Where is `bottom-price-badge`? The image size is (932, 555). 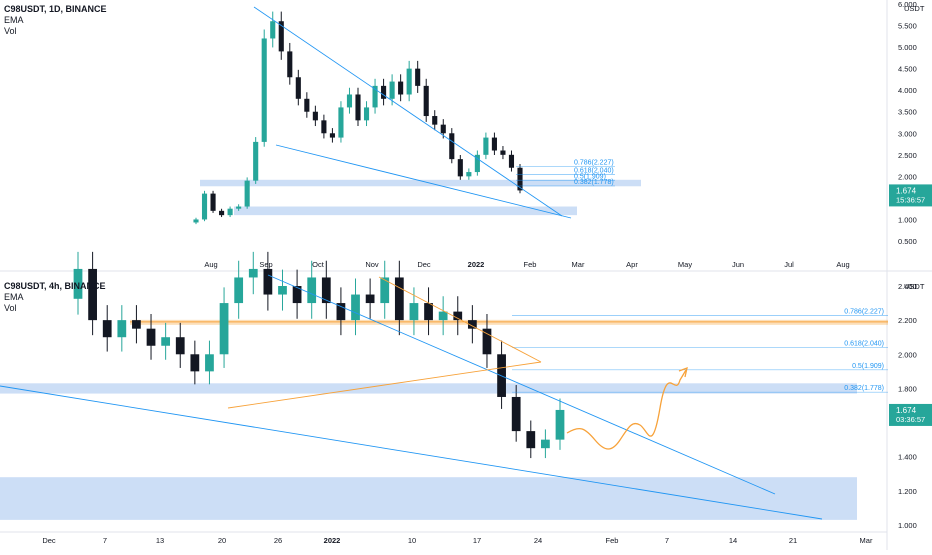
bottom-price-badge is located at coordinates (910, 414).